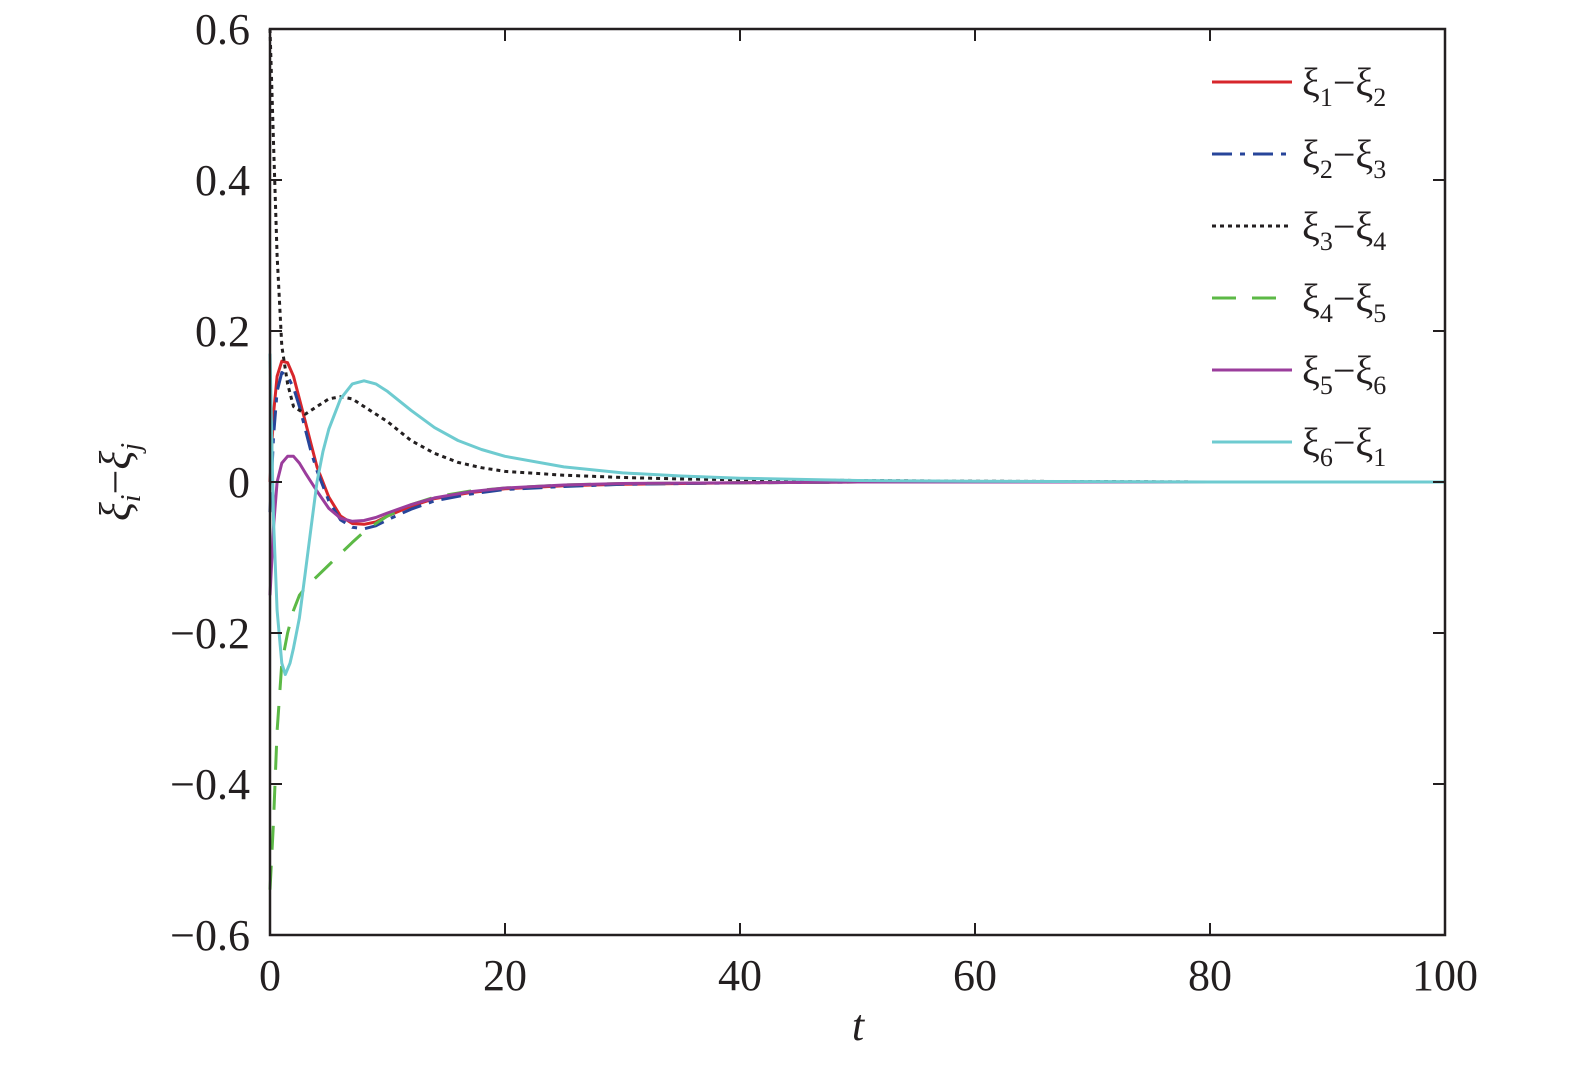 The image size is (1575, 1065). Describe the element at coordinates (1344, 446) in the screenshot. I see `legend-label: ξ6−ξ1` at that location.